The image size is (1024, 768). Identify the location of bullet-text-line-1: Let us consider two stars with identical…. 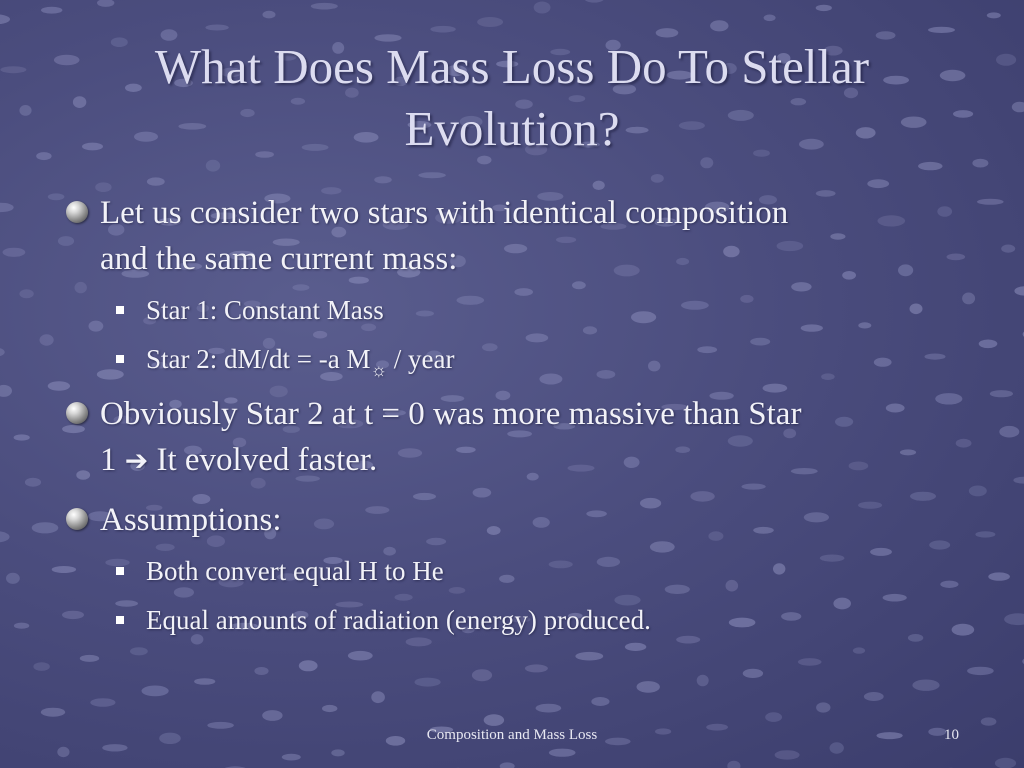
(444, 213).